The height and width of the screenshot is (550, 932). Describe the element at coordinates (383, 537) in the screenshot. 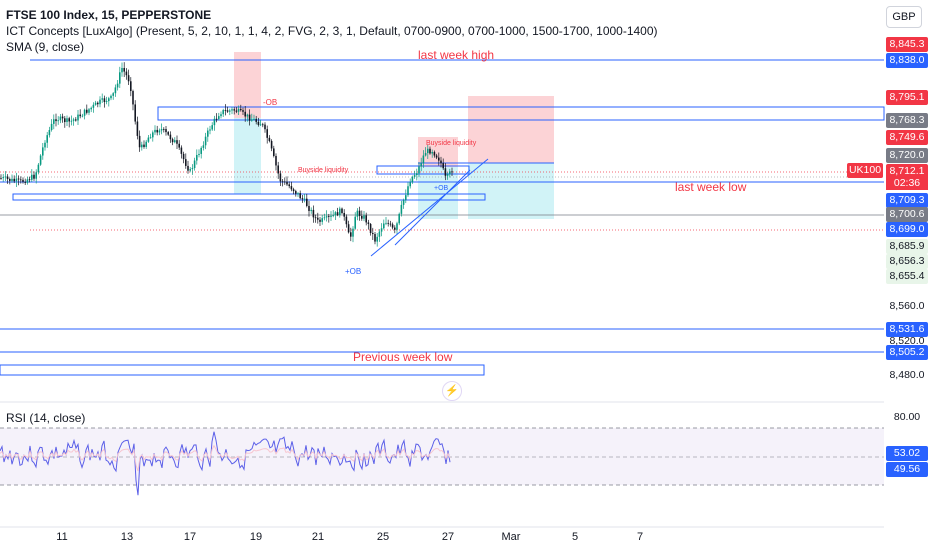

I see `time-label: 25` at that location.